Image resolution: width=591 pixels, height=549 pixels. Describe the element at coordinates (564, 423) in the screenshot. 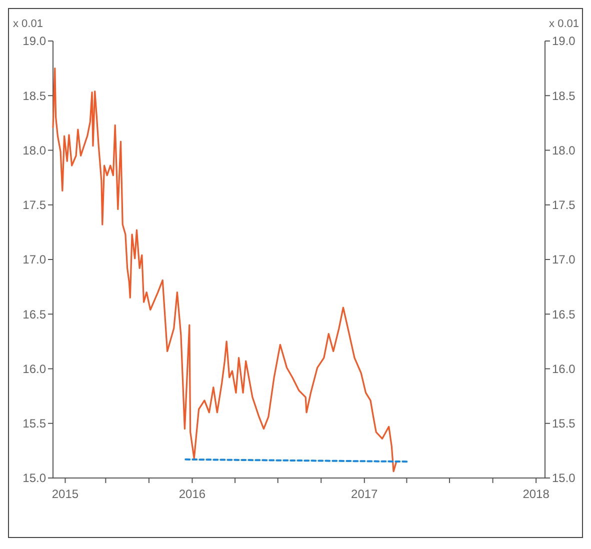

I see `y2-tick-label: 15.5` at that location.